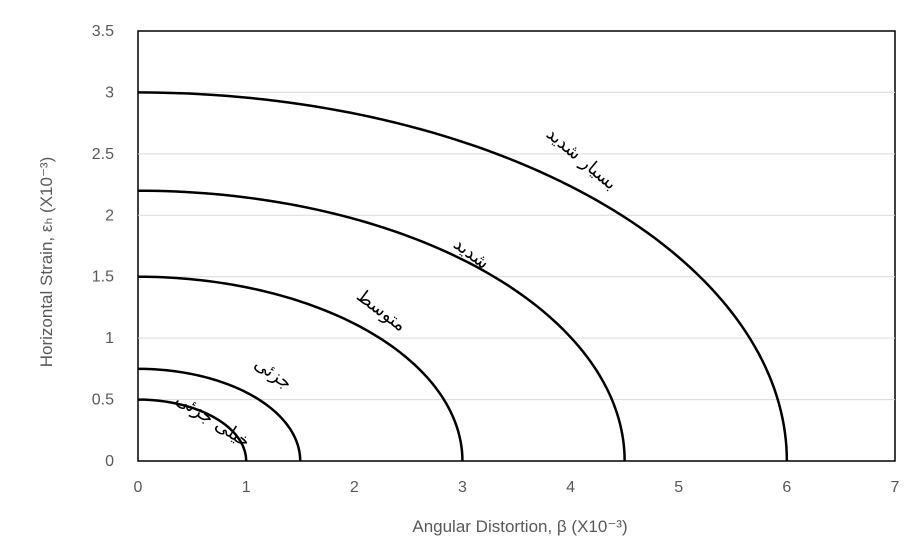 The width and height of the screenshot is (921, 555). I want to click on y-tick-label: 2, so click(109, 215).